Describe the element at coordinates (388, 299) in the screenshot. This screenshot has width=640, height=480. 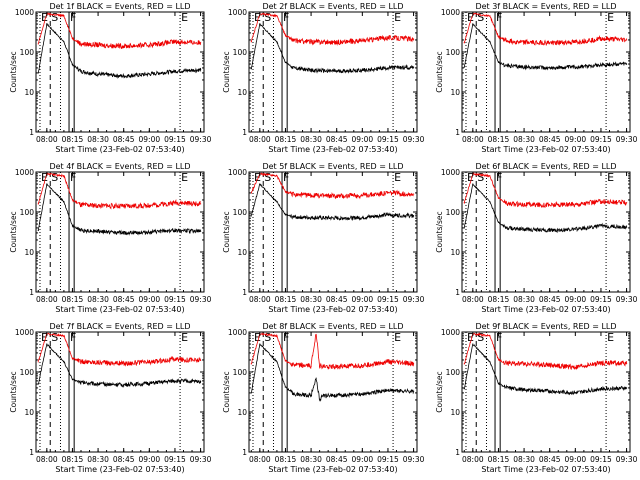
I see `x-tick-label: 09:15` at that location.